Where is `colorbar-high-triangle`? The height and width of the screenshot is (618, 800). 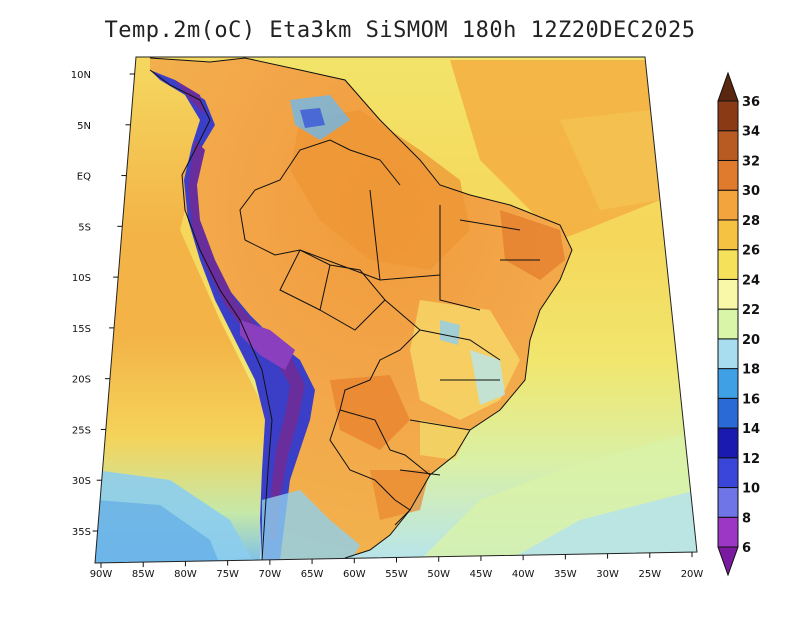 colorbar-high-triangle is located at coordinates (728, 86).